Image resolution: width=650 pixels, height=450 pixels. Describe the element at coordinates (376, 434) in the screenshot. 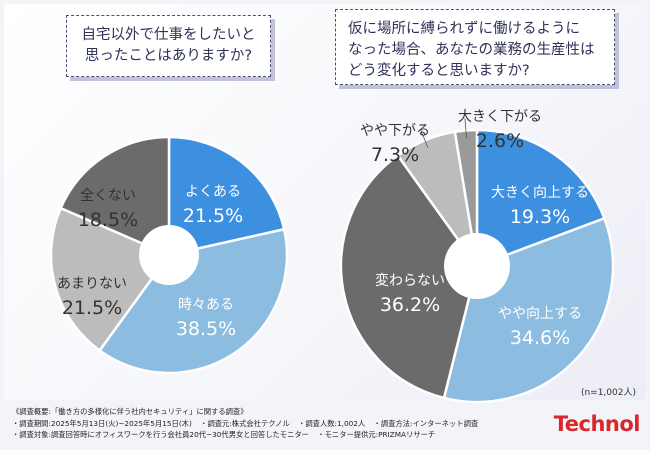

I see `survey-provider: ・モニター提供元:PRIZMAリサーチ` at that location.